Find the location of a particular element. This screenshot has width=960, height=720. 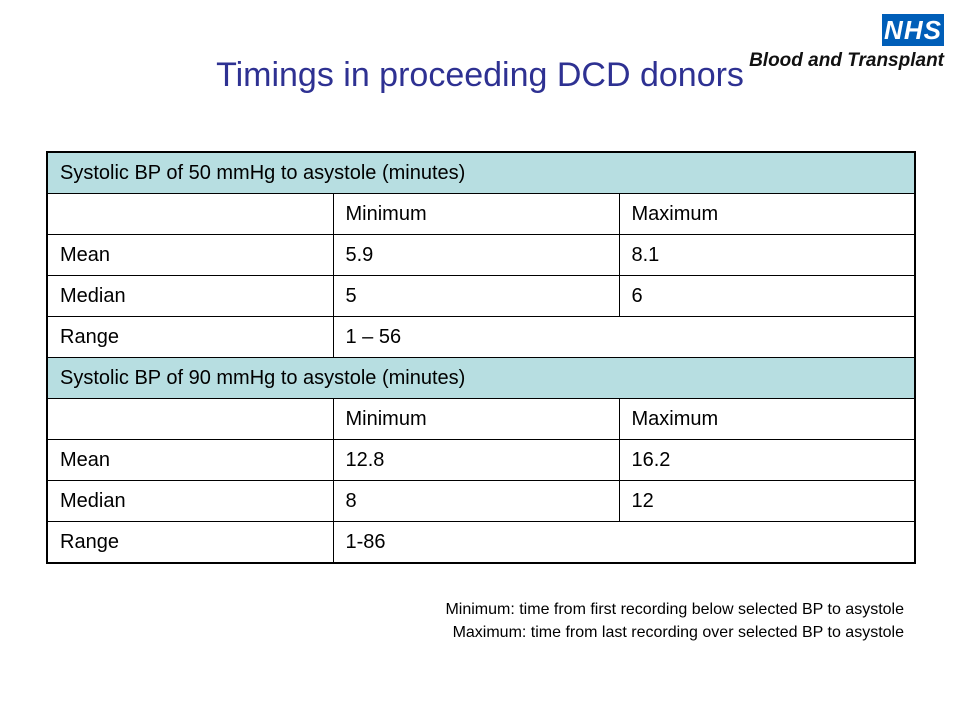

logo-text: Blood and Transplant is located at coordinates (846, 60).